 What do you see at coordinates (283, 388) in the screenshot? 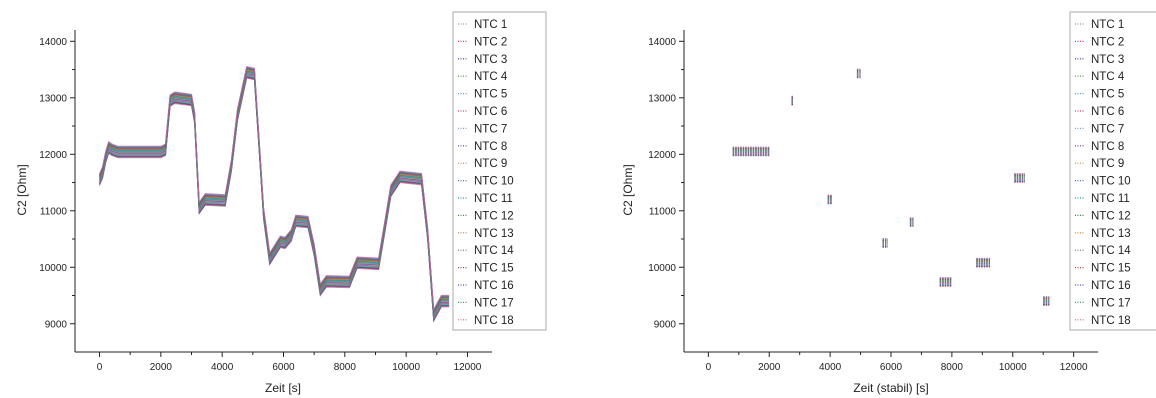
I see `x-axis-label: Zeit [s]` at bounding box center [283, 388].